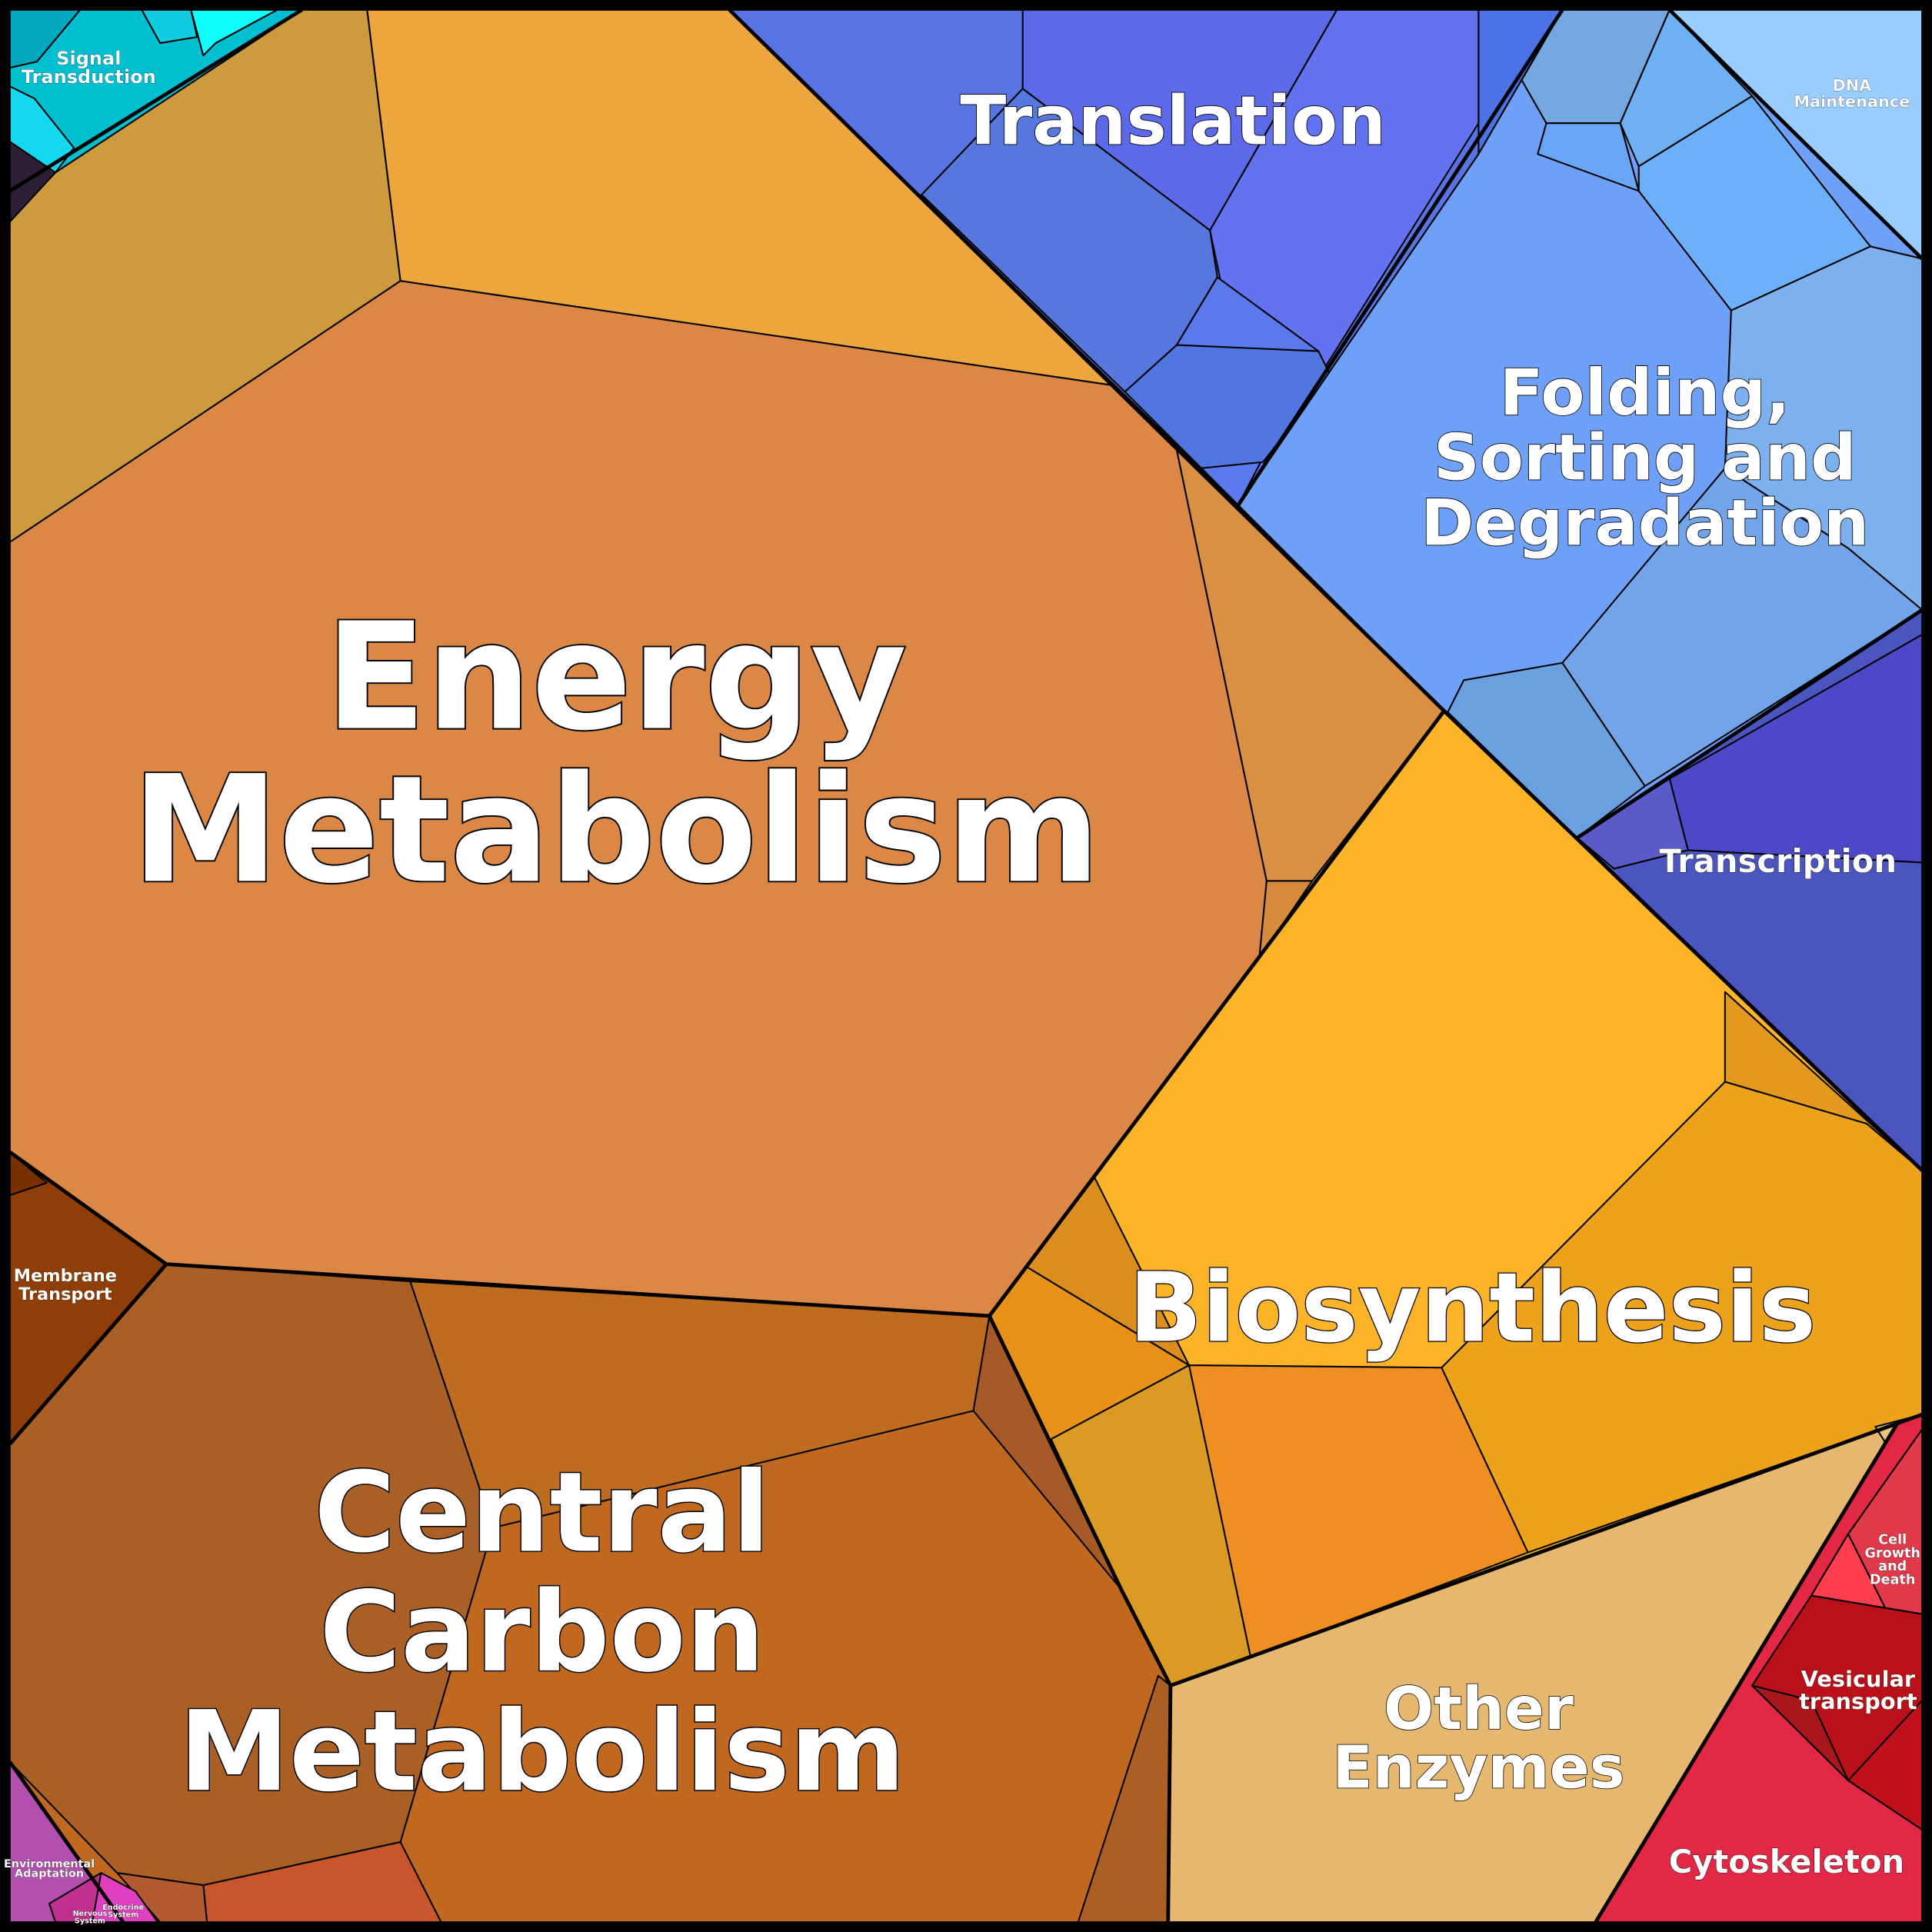  What do you see at coordinates (65, 1276) in the screenshot?
I see `region-label: Membrane` at bounding box center [65, 1276].